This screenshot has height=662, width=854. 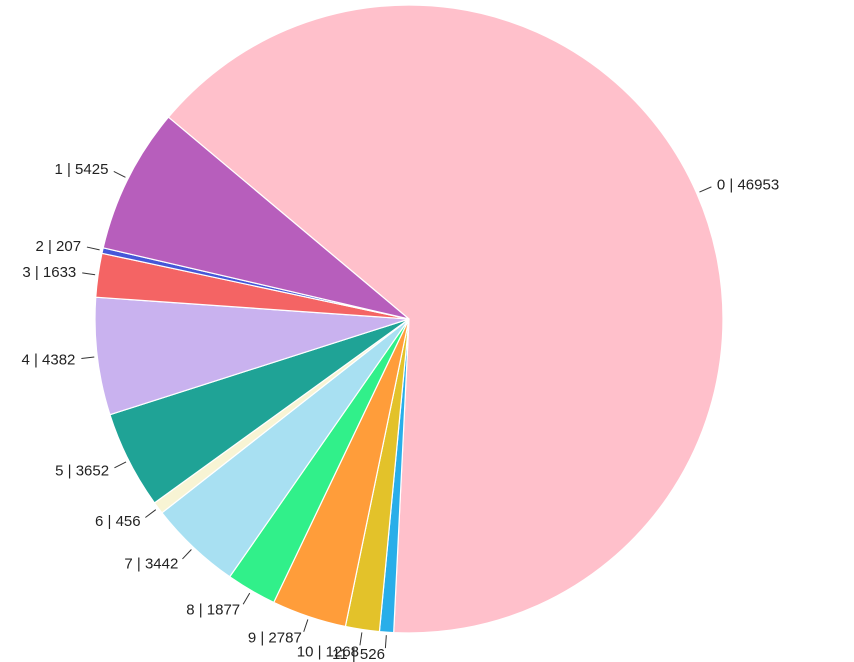 What do you see at coordinates (328, 651) in the screenshot?
I see `slice-label-10: 10 | 1268` at bounding box center [328, 651].